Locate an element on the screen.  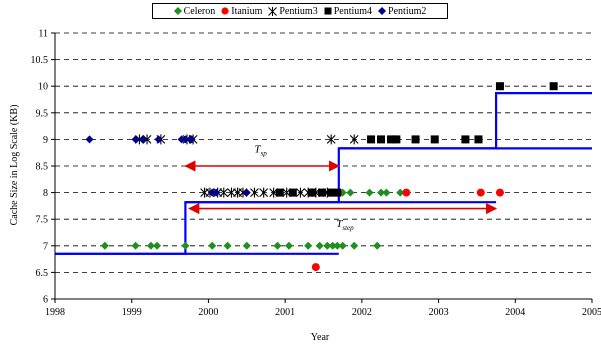
y-tick-label: 9 is located at coordinates (45, 140).